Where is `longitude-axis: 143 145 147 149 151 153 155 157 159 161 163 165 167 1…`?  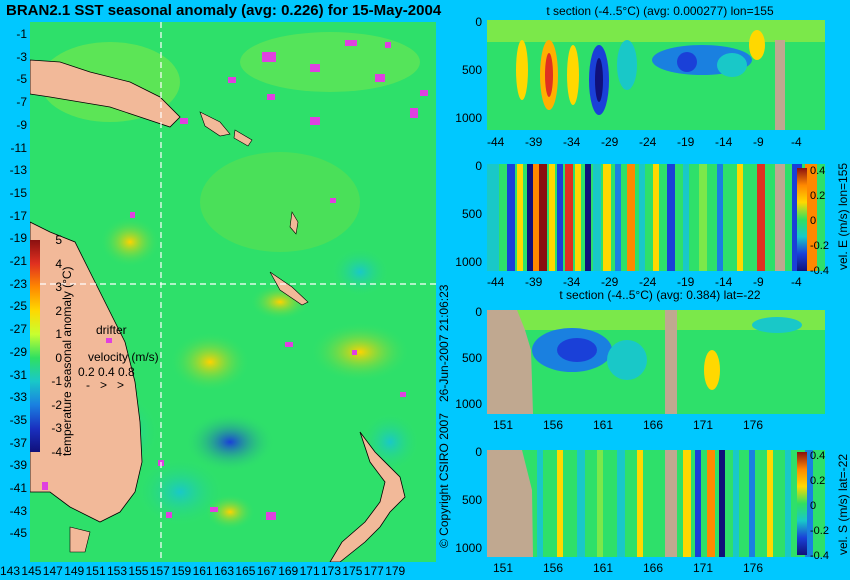 longitude-axis: 143 145 147 149 151 153 155 157 159 161 163 165 167 1… is located at coordinates (218, 571).